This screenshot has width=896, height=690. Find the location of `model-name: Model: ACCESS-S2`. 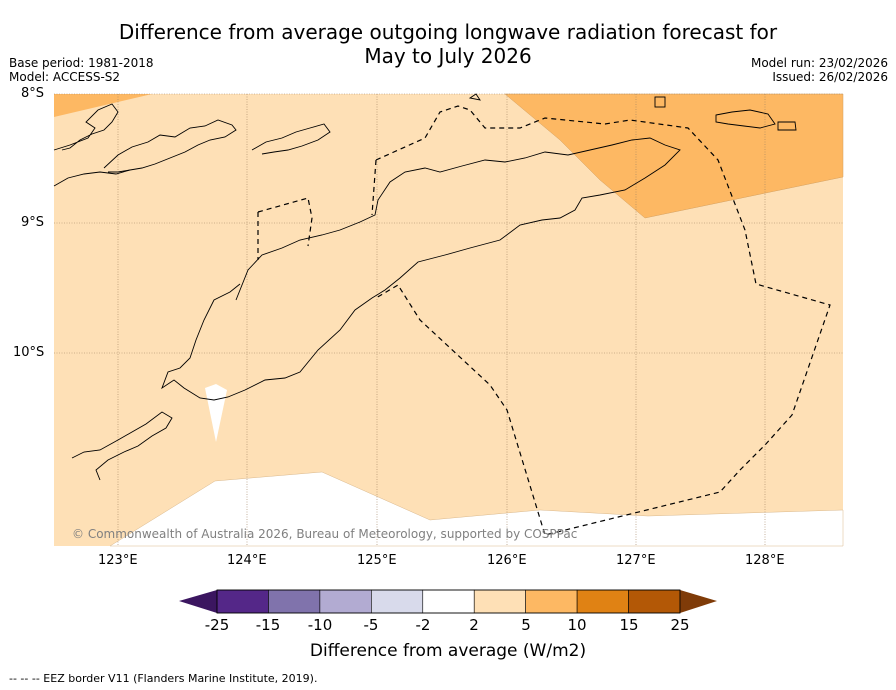

model-name: Model: ACCESS-S2 is located at coordinates (65, 77).